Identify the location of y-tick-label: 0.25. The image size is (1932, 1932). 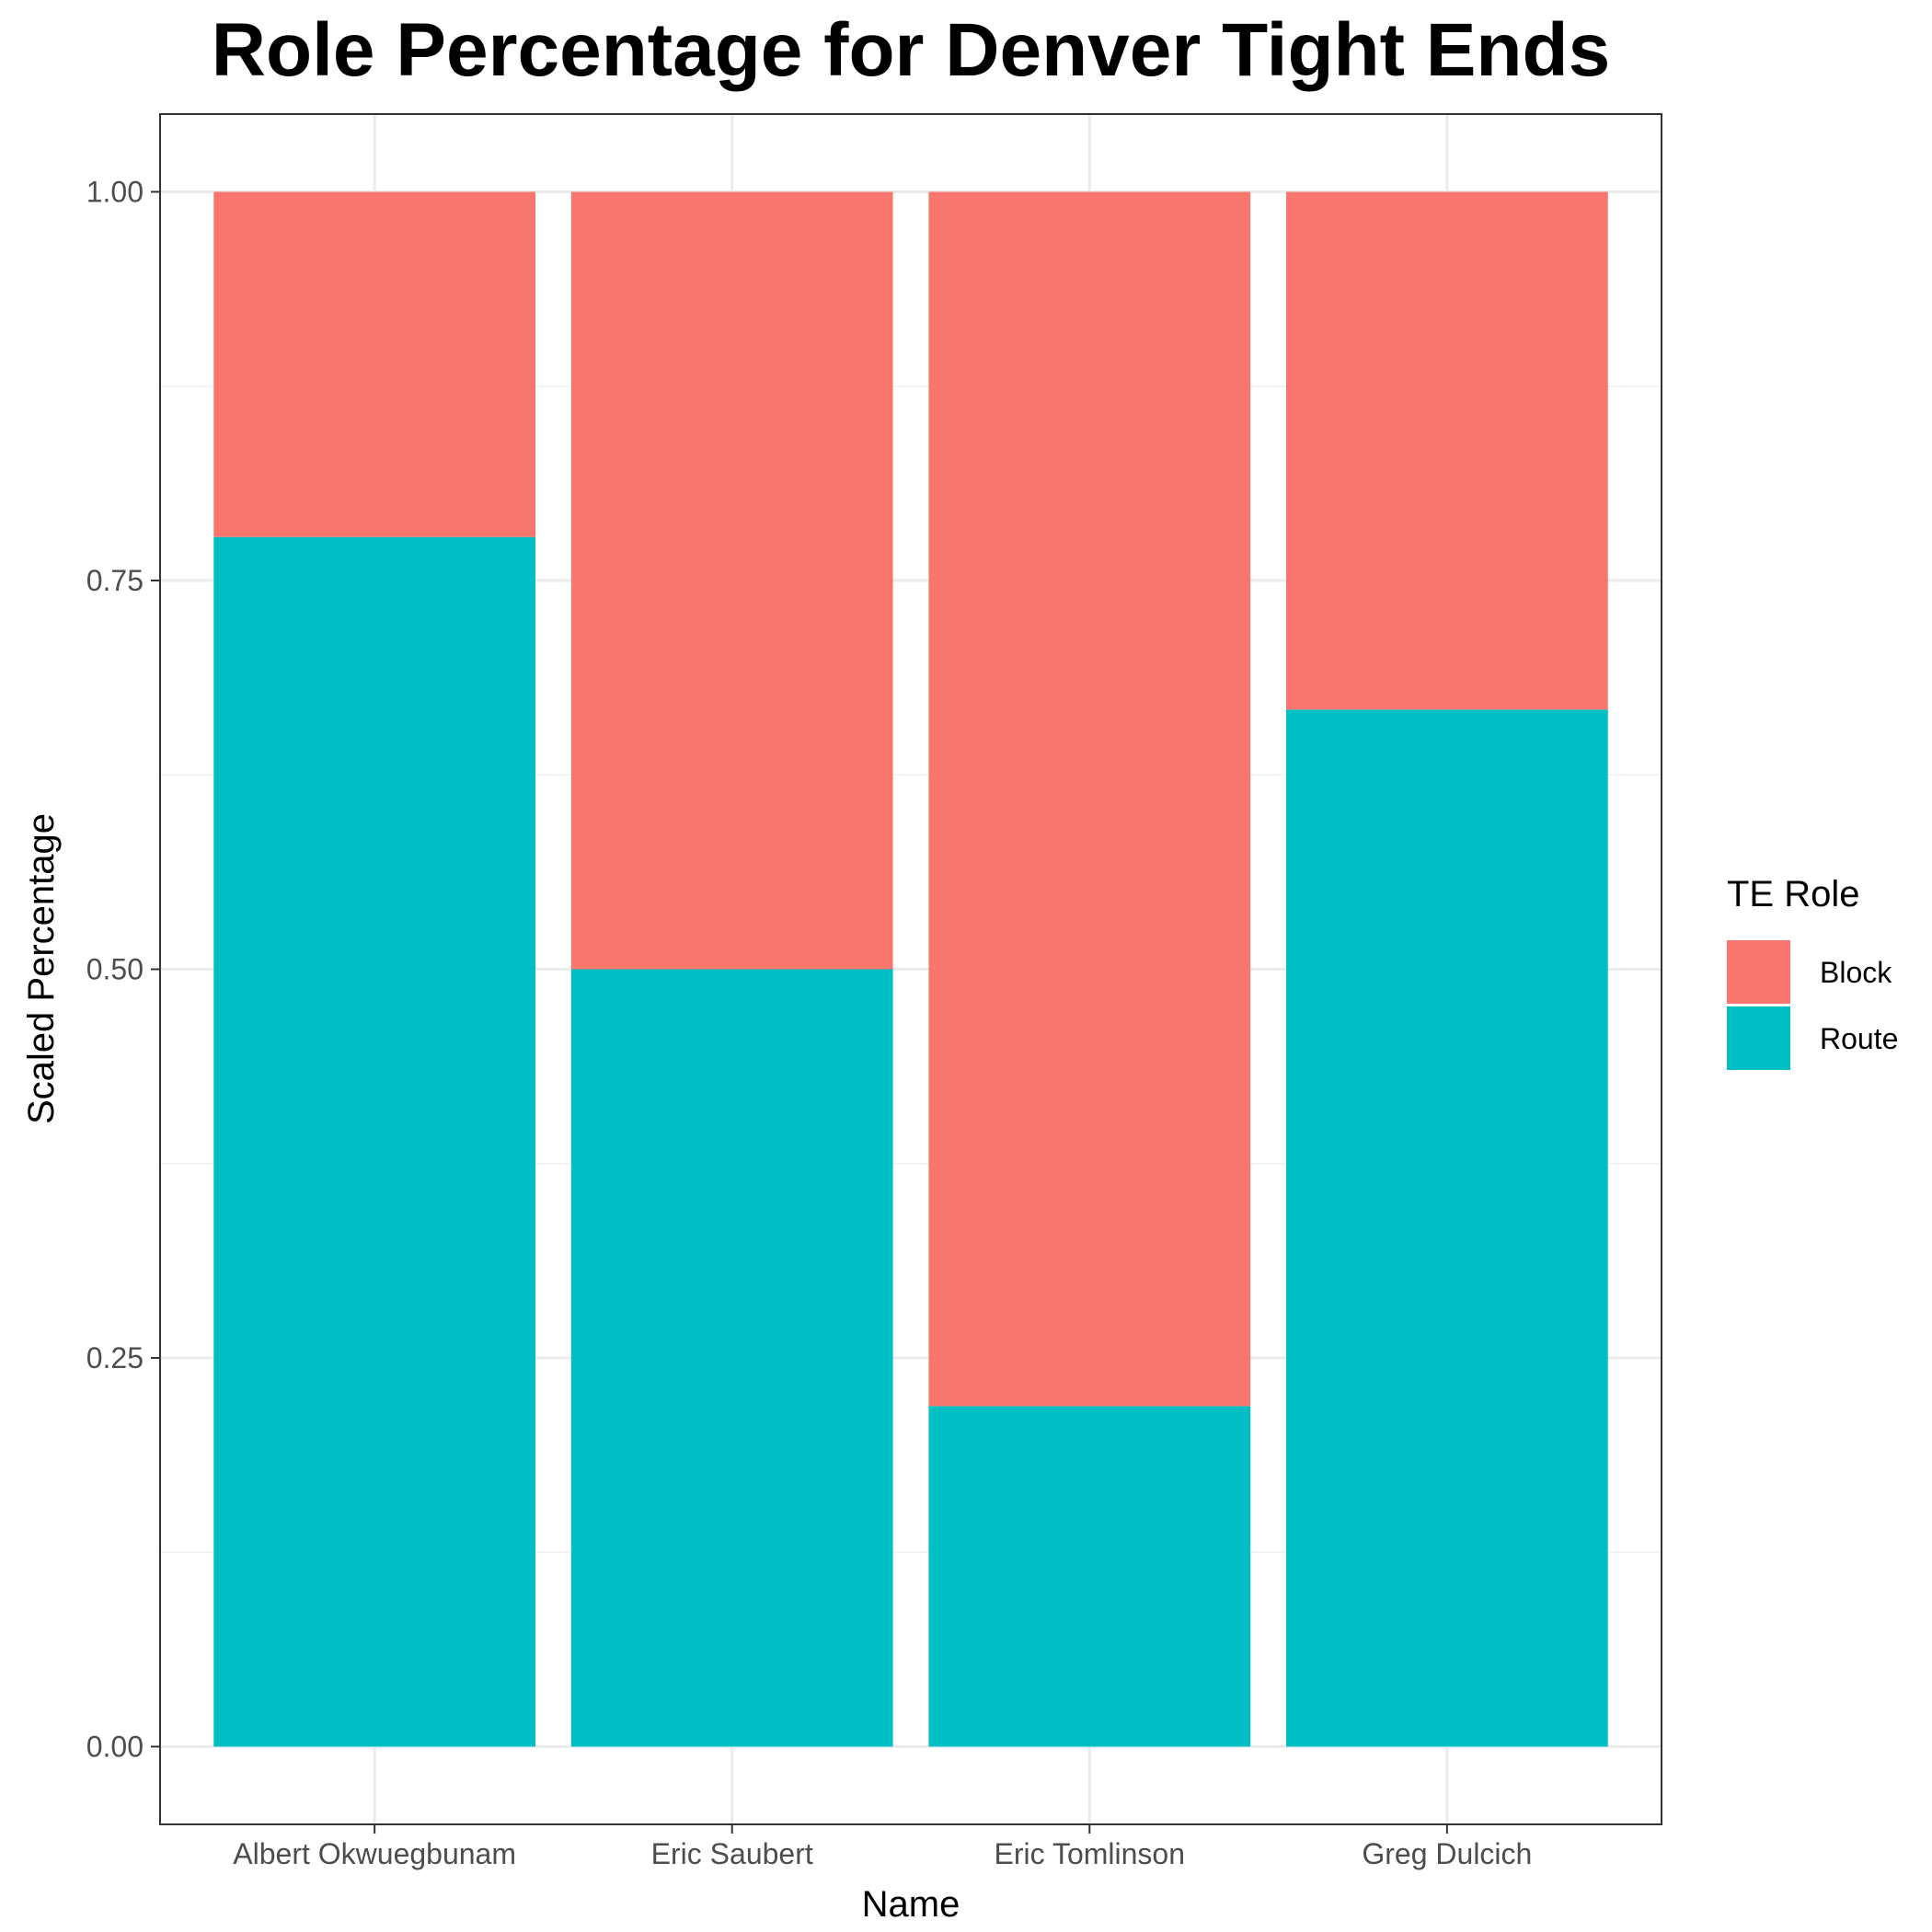
(115, 1357).